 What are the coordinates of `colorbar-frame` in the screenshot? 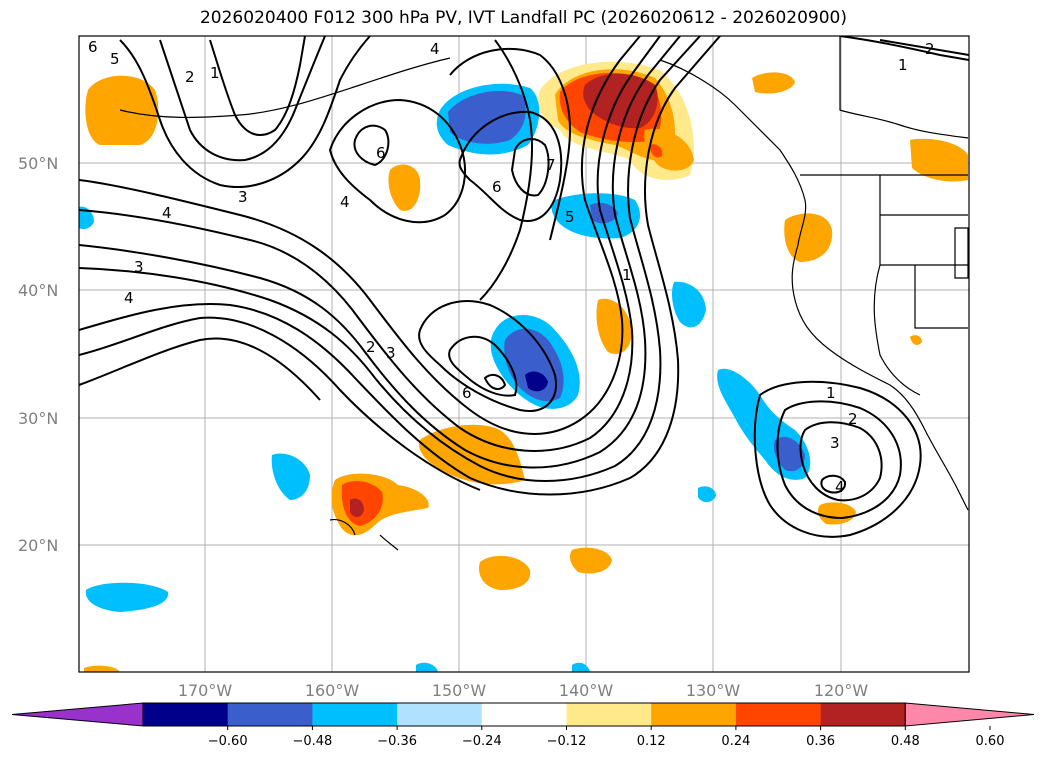 It's located at (524, 714).